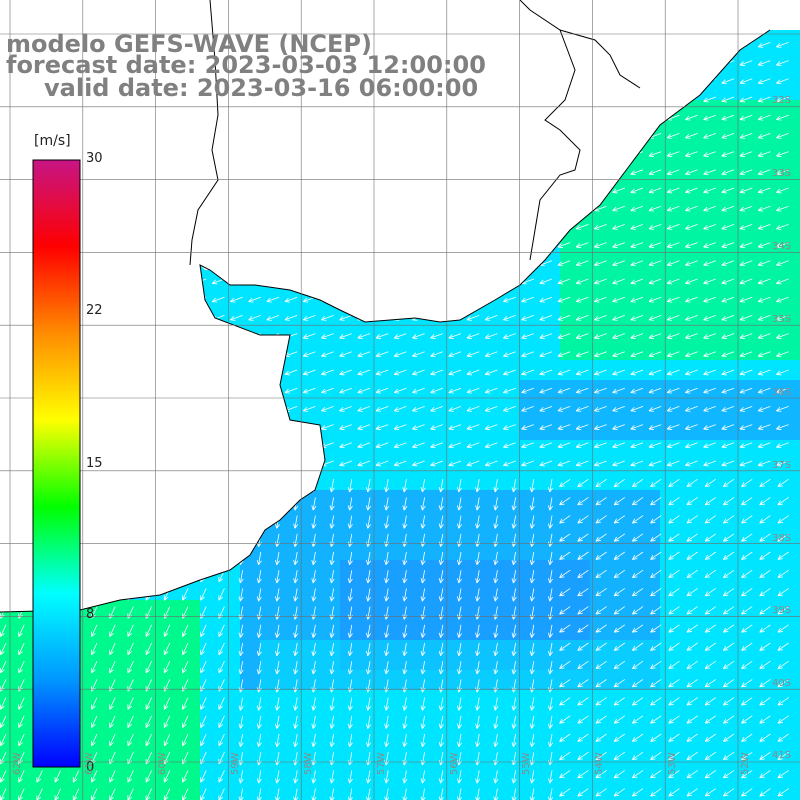 Image resolution: width=800 pixels, height=800 pixels. Describe the element at coordinates (782, 100) in the screenshot. I see `lat-label-32s: 32S` at that location.